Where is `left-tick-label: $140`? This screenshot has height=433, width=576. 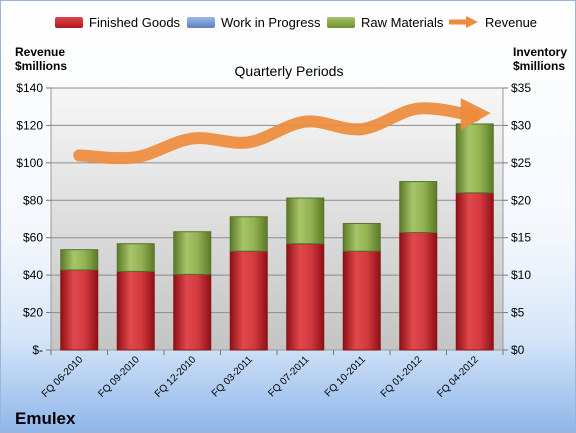 left-tick-label: $140 is located at coordinates (29, 88).